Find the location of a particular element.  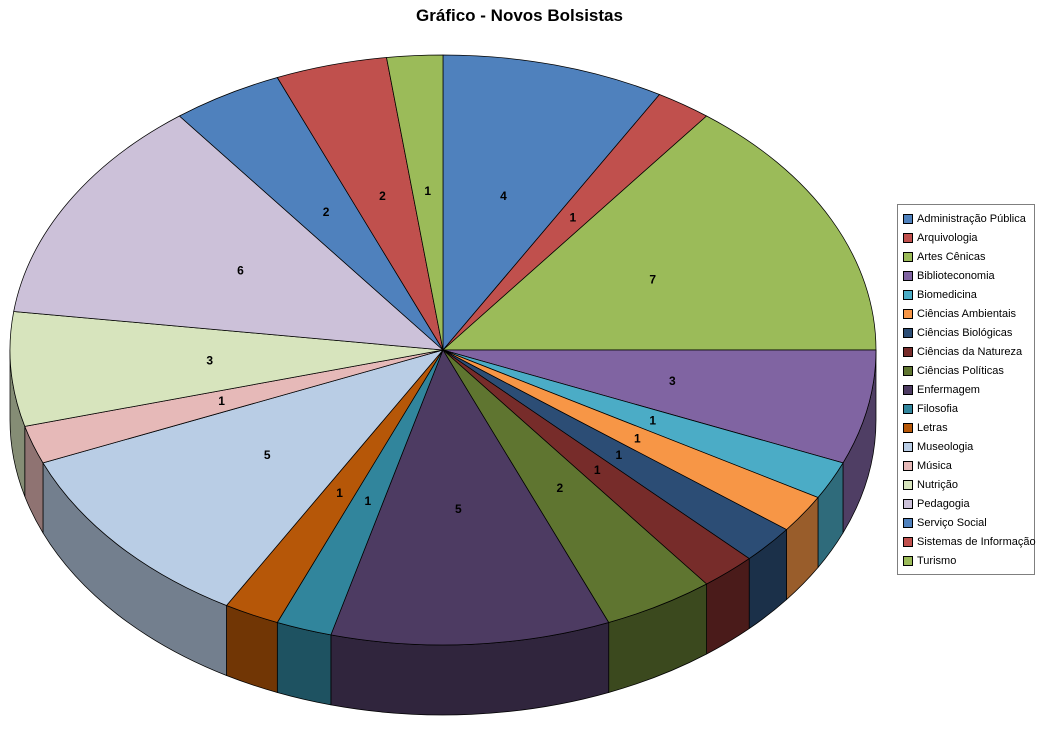

legend-item: Serviço Social is located at coordinates (966, 522).